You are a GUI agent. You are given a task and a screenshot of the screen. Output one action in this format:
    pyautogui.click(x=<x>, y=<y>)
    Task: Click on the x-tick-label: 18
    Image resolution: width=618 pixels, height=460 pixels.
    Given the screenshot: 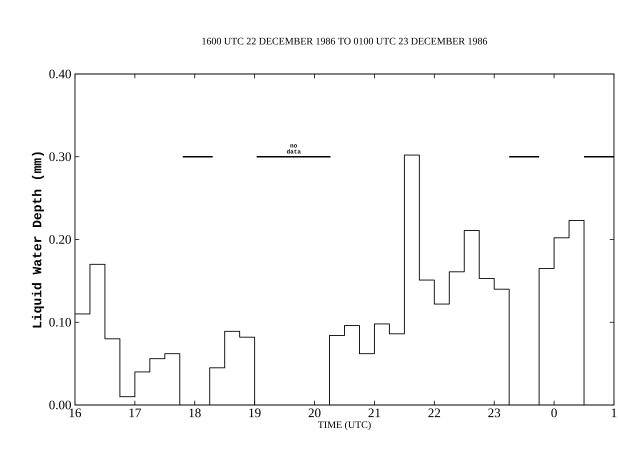 What is the action you would take?
    pyautogui.click(x=195, y=413)
    